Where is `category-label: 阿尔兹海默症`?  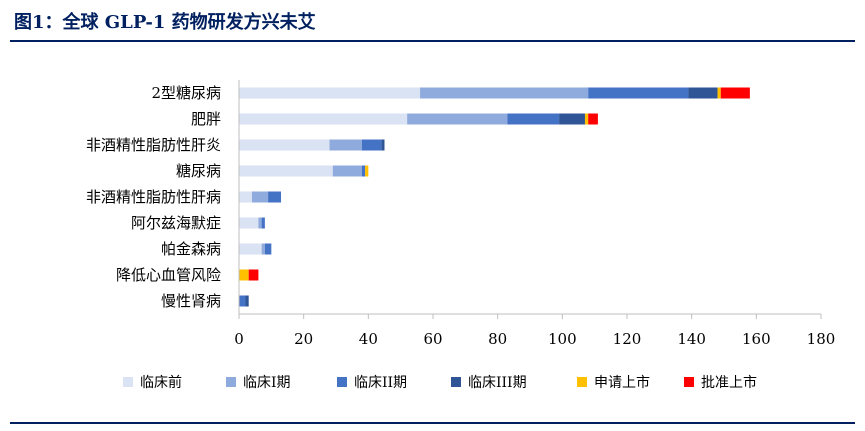
category-label: 阿尔兹海默症 is located at coordinates (176, 223).